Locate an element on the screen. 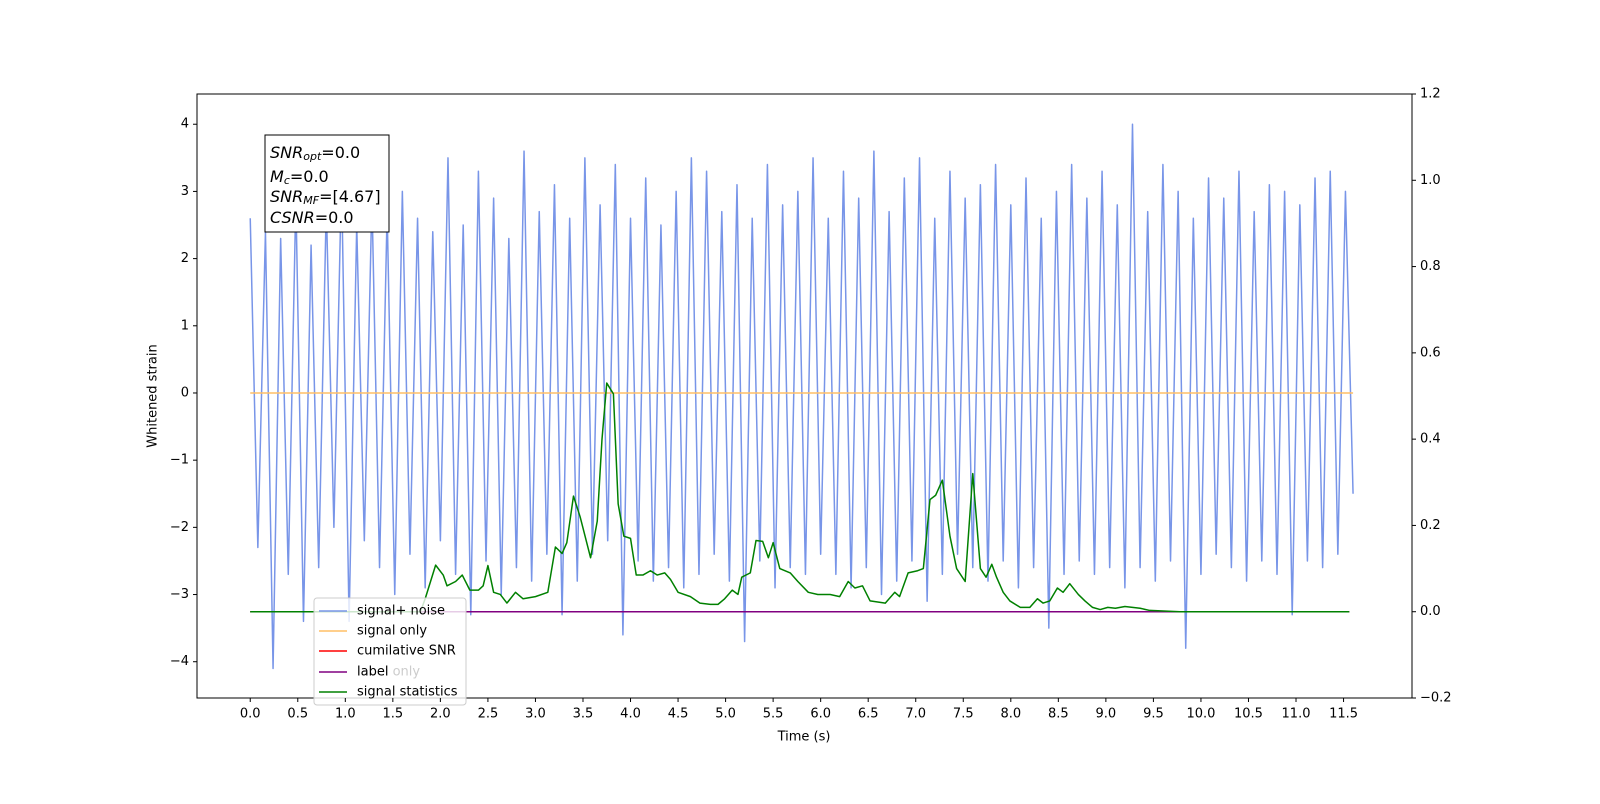 This screenshot has height=804, width=1600. y-tick-label: −1 is located at coordinates (179, 460).